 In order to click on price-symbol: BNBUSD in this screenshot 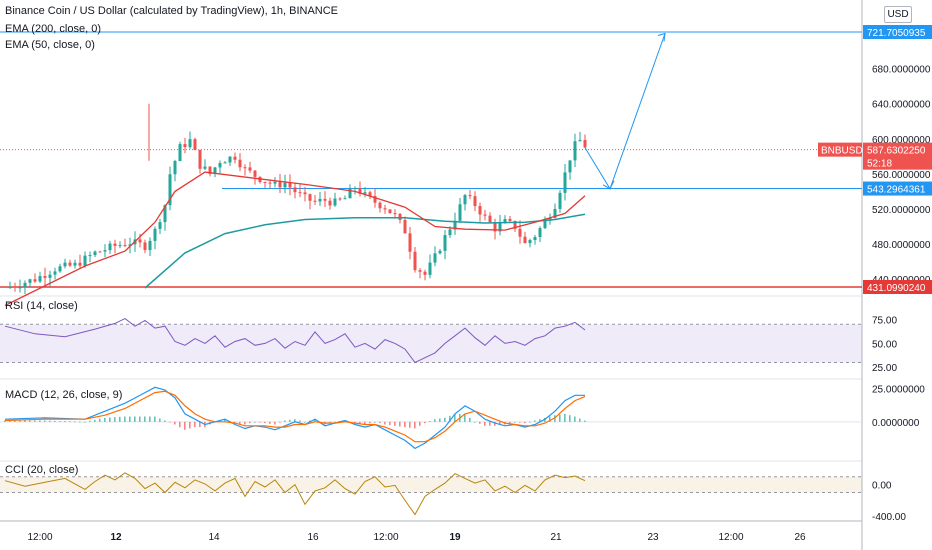, I will do `click(842, 151)`.